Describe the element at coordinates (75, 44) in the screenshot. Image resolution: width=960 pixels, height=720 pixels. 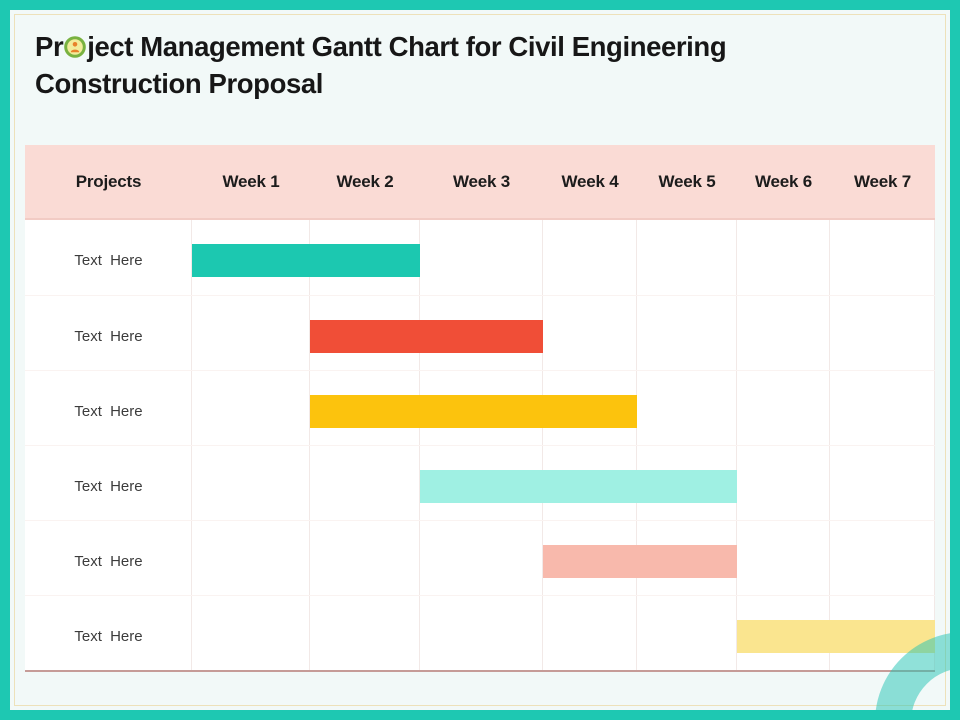
I see `project-logo-icon` at that location.